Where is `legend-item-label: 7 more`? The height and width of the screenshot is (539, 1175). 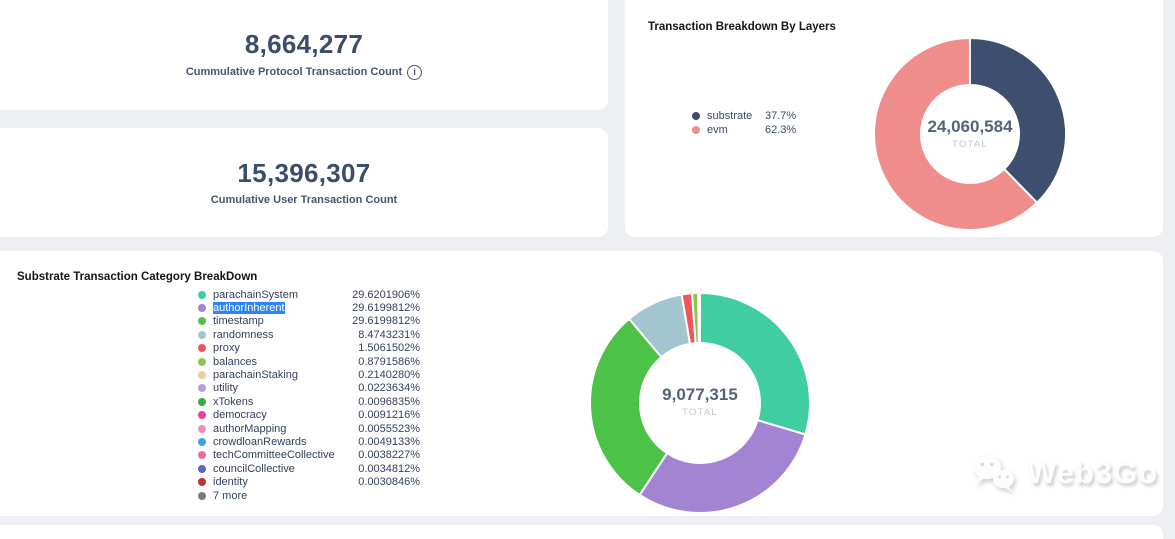
legend-item-label: 7 more is located at coordinates (230, 495).